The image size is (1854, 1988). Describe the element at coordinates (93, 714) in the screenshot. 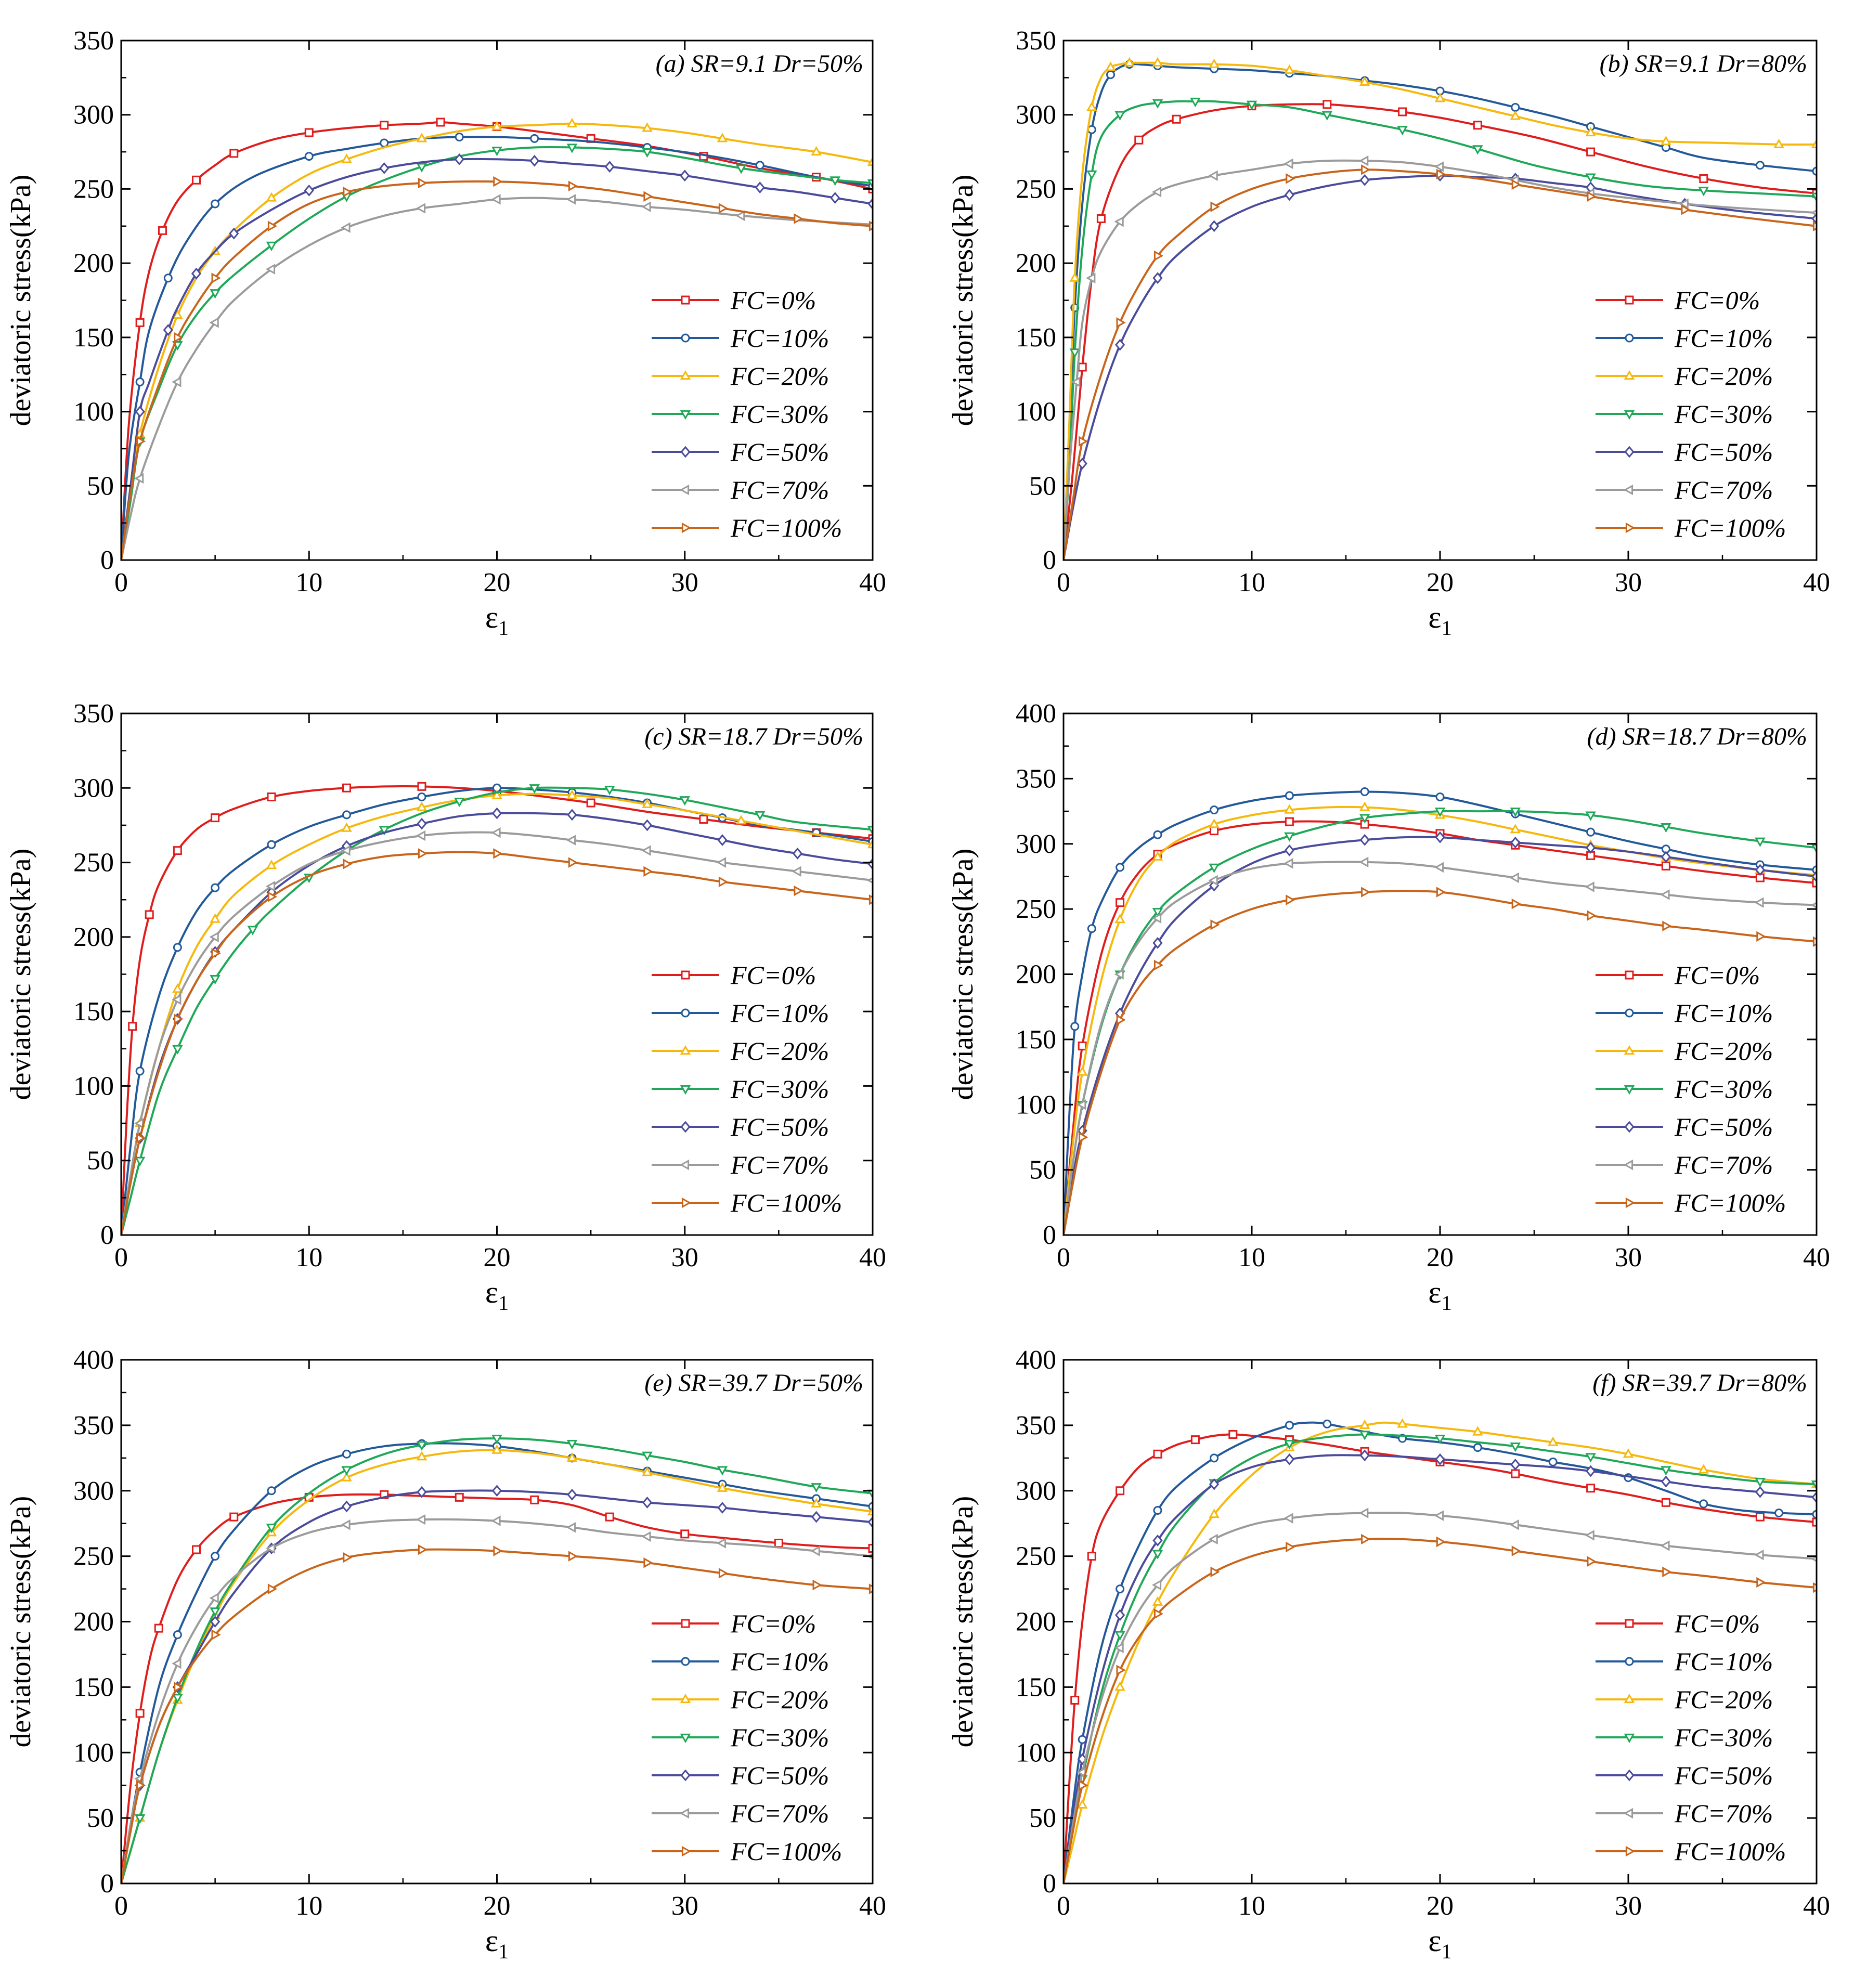

I see `y-tick-label: 350` at that location.